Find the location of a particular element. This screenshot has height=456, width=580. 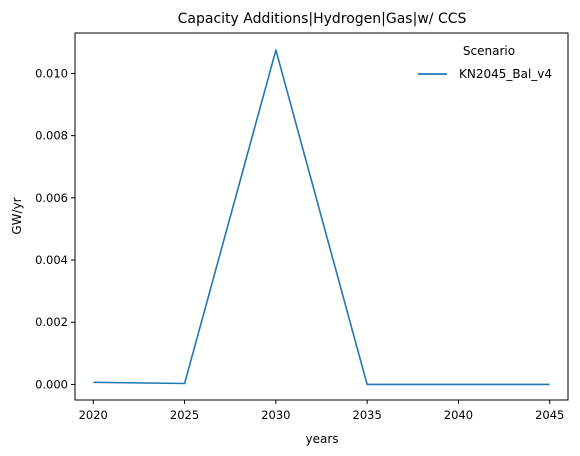

y-tick-label: 0.006 is located at coordinates (51, 198).